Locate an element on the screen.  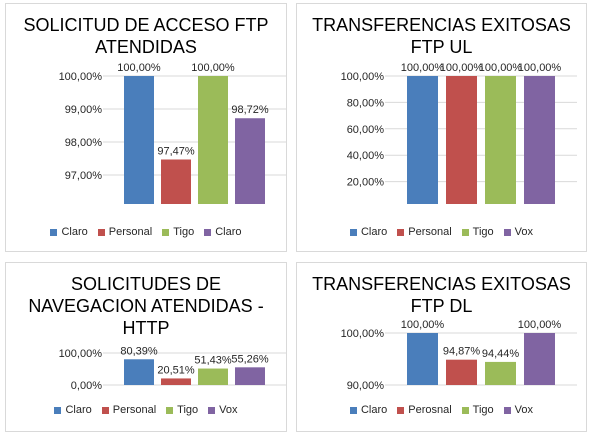
data-label: 20,51% is located at coordinates (176, 370).